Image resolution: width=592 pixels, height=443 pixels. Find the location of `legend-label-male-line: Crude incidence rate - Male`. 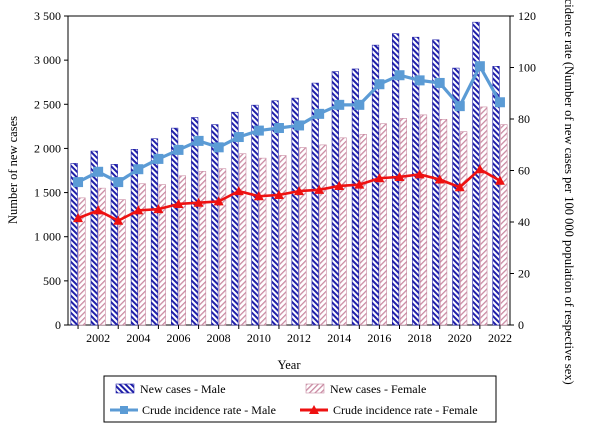

legend-label-male-line: Crude incidence rate - Male is located at coordinates (209, 410).